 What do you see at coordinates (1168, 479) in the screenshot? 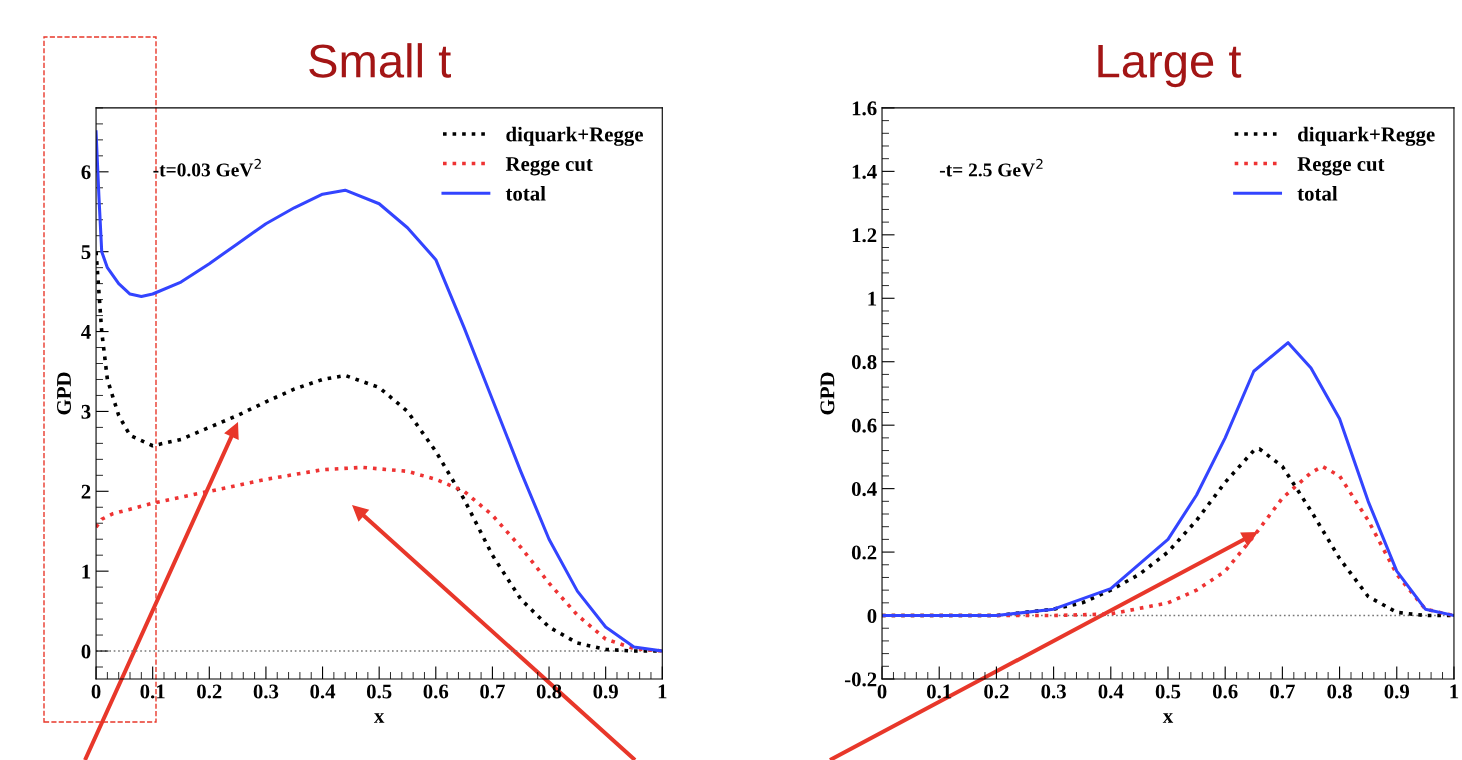
I see `line-series` at bounding box center [1168, 479].